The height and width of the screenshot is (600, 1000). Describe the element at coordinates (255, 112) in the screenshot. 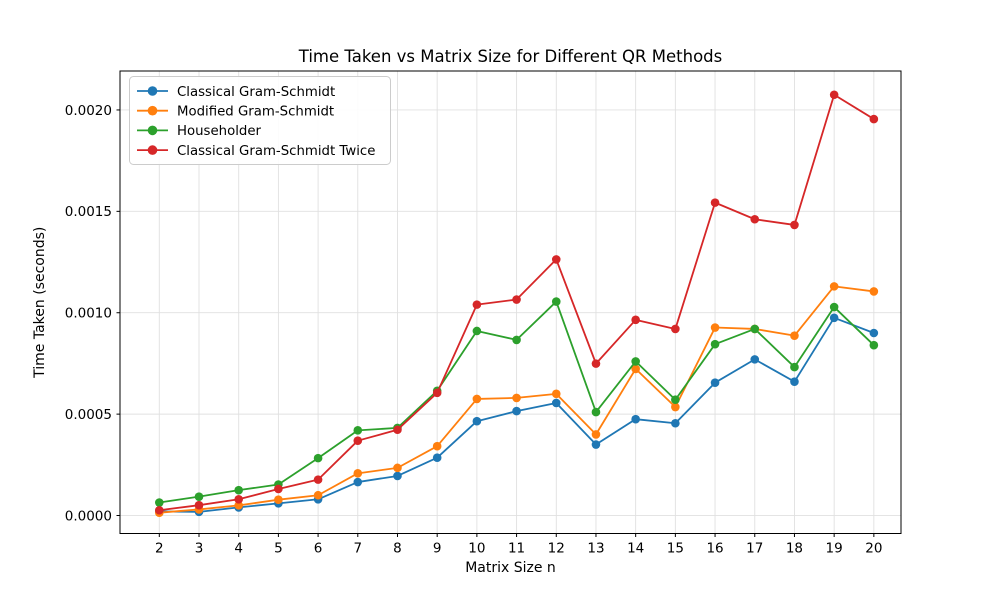

I see `legend-label: Modified Gram-Schmidt` at that location.